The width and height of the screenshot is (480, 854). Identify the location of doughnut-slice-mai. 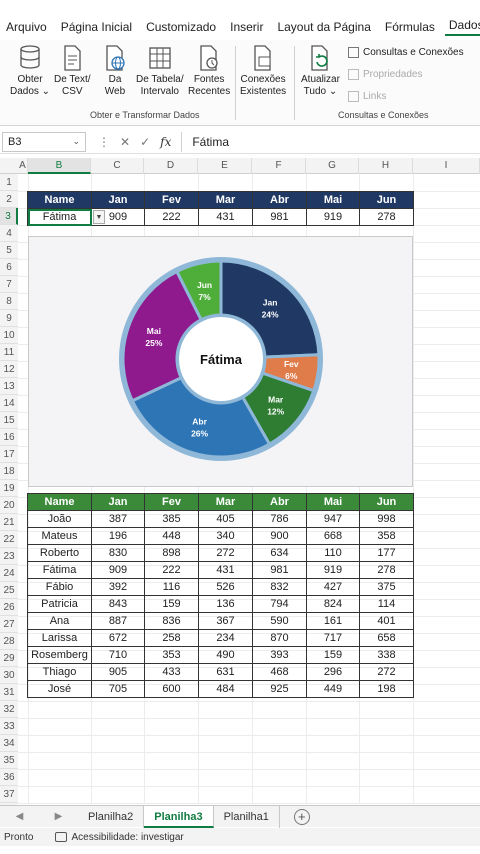
(162, 336).